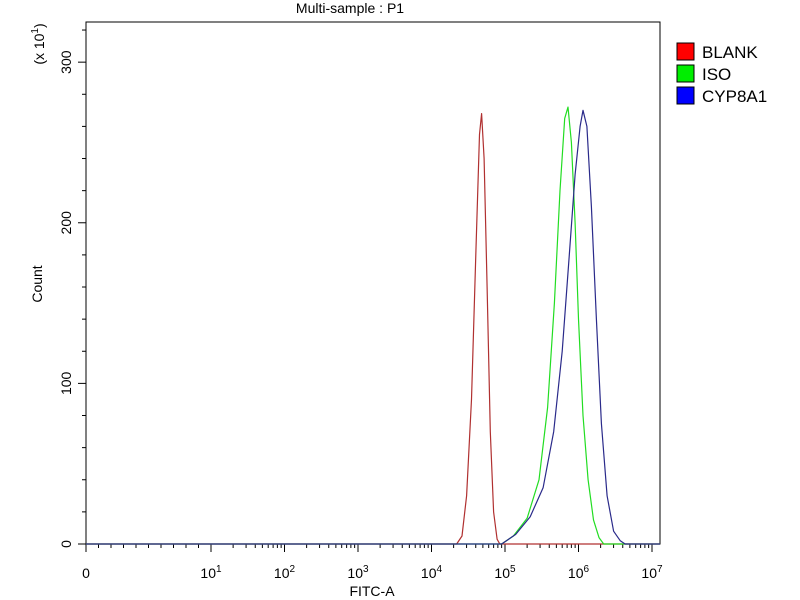  Describe the element at coordinates (66, 223) in the screenshot. I see `y-tick-label: 200` at that location.